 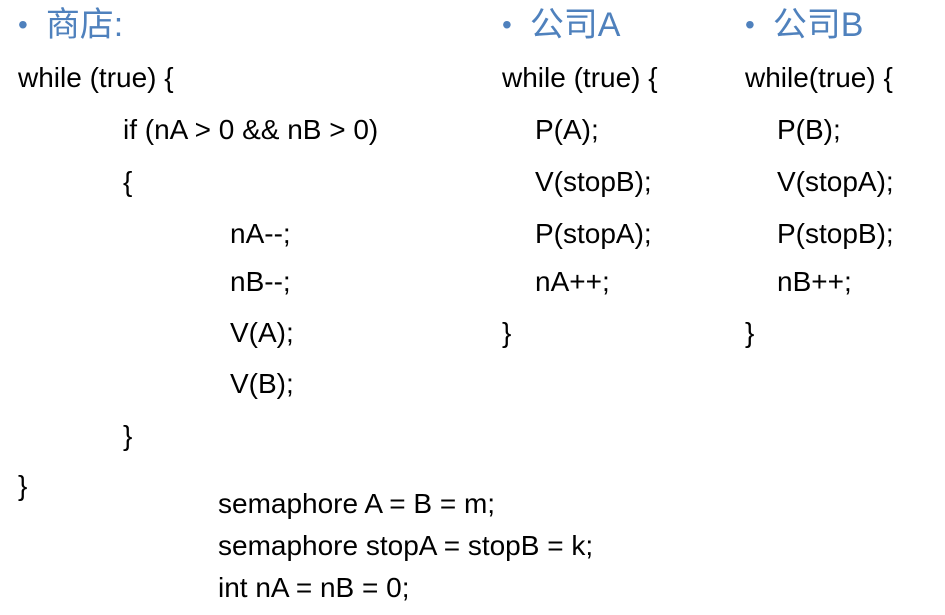 I want to click on code-line: P(stopA);, so click(x=593, y=233).